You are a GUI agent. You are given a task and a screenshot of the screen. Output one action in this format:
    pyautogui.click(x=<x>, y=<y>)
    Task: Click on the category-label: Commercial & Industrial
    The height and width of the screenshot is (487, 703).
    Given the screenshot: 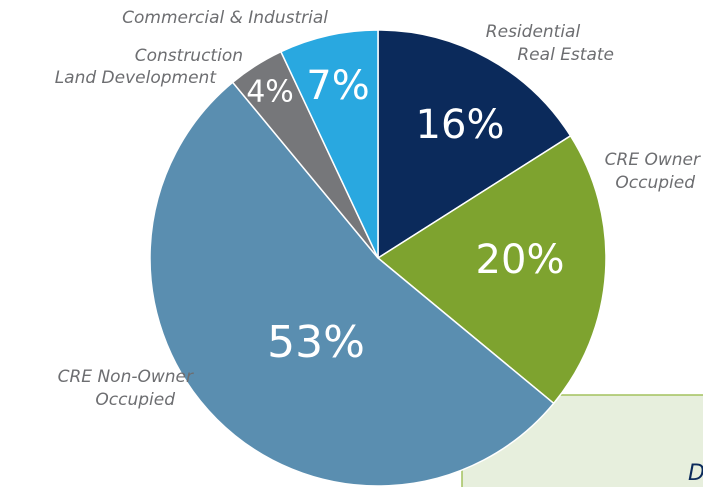 What is the action you would take?
    pyautogui.click(x=225, y=18)
    